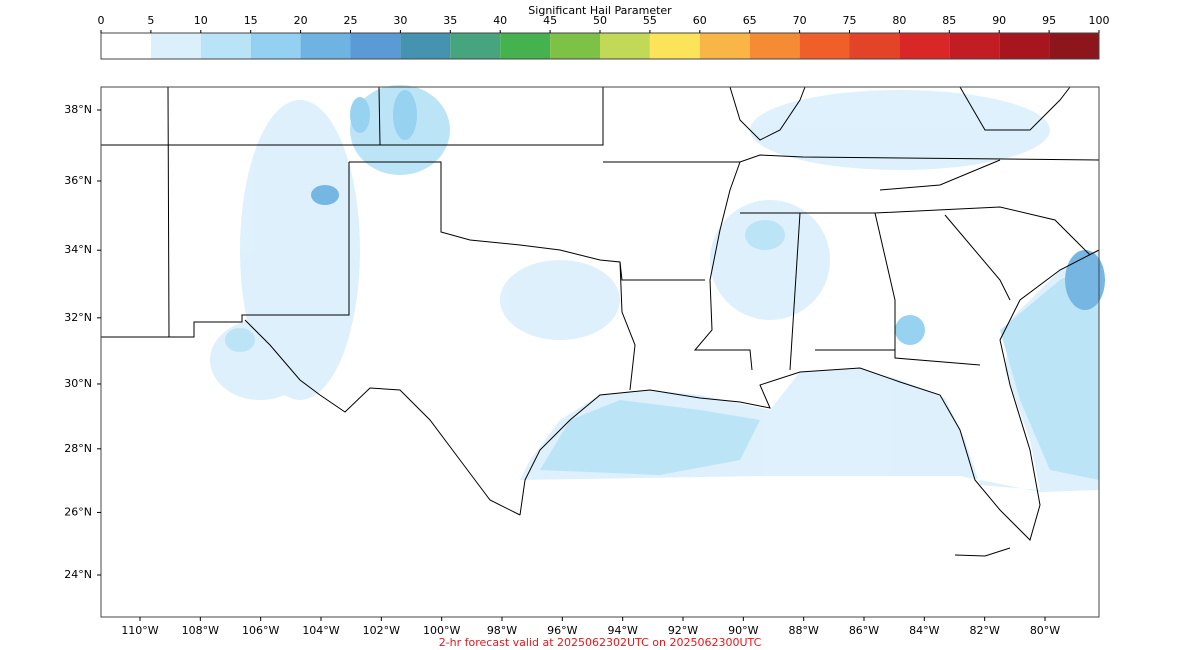  What do you see at coordinates (150, 20) in the screenshot?
I see `colorbar-tick-label: 5` at bounding box center [150, 20].